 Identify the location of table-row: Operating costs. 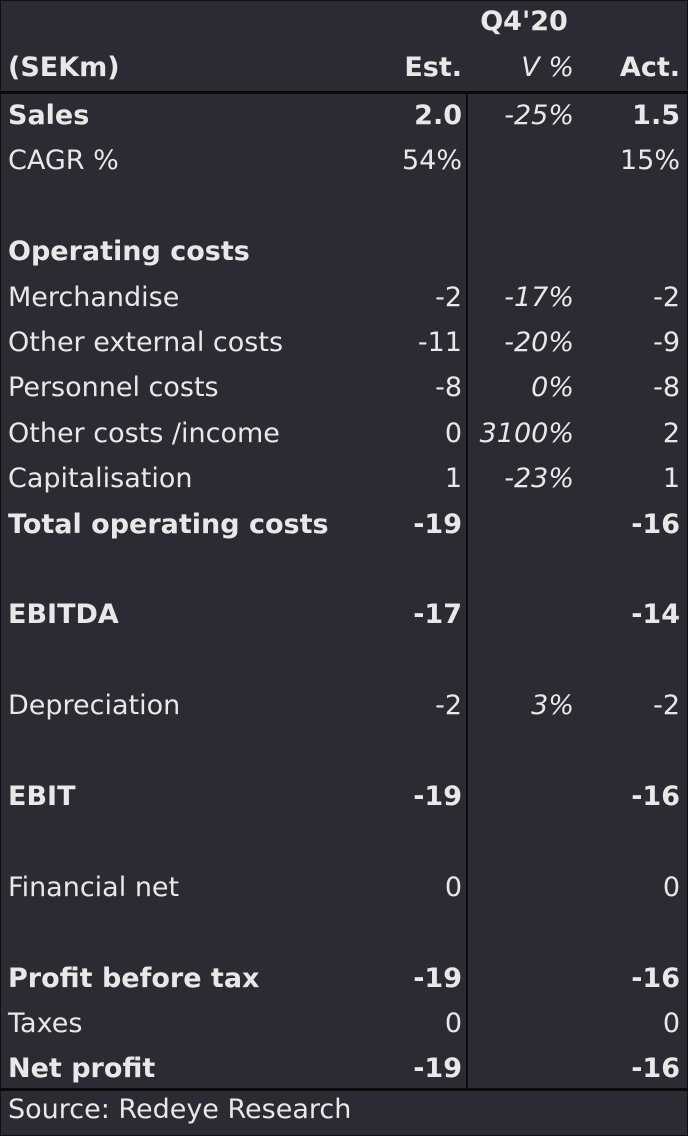
(344, 252).